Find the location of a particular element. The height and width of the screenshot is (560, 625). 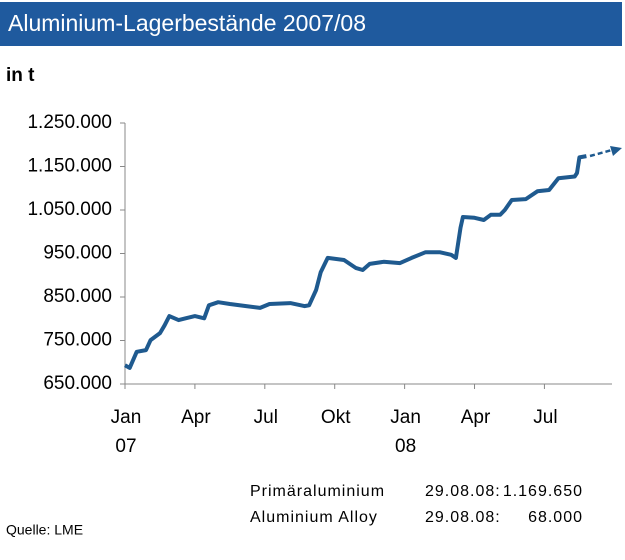

table-cell: 1.169.650 is located at coordinates (543, 491).